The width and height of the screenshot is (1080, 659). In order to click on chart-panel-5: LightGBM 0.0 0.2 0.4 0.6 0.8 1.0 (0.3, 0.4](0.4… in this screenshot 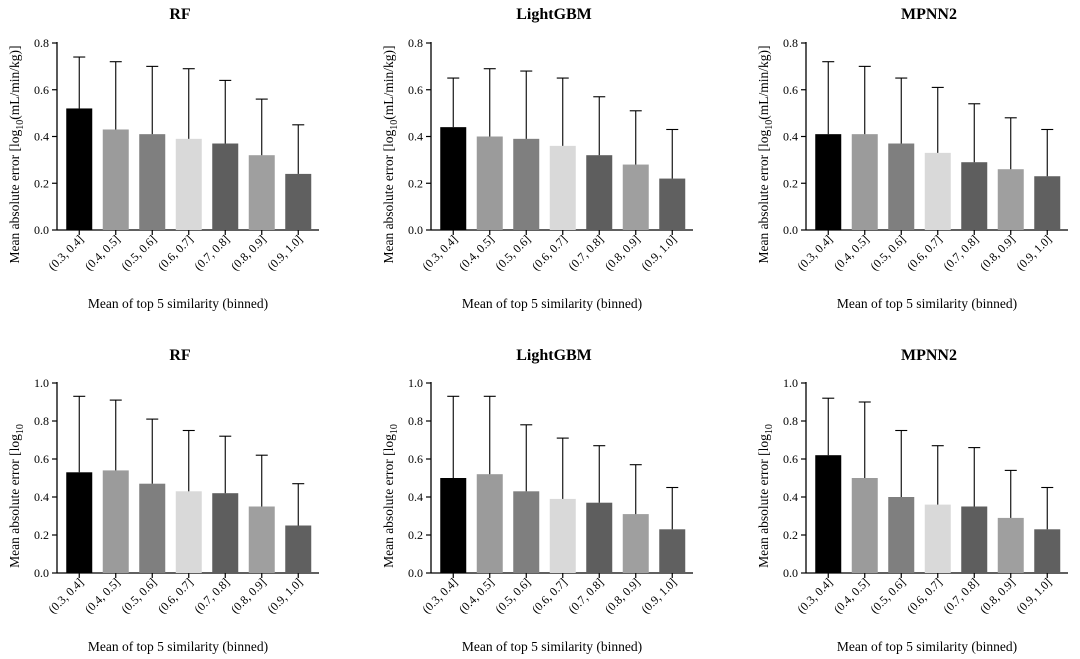, I will do `click(537, 500)`.